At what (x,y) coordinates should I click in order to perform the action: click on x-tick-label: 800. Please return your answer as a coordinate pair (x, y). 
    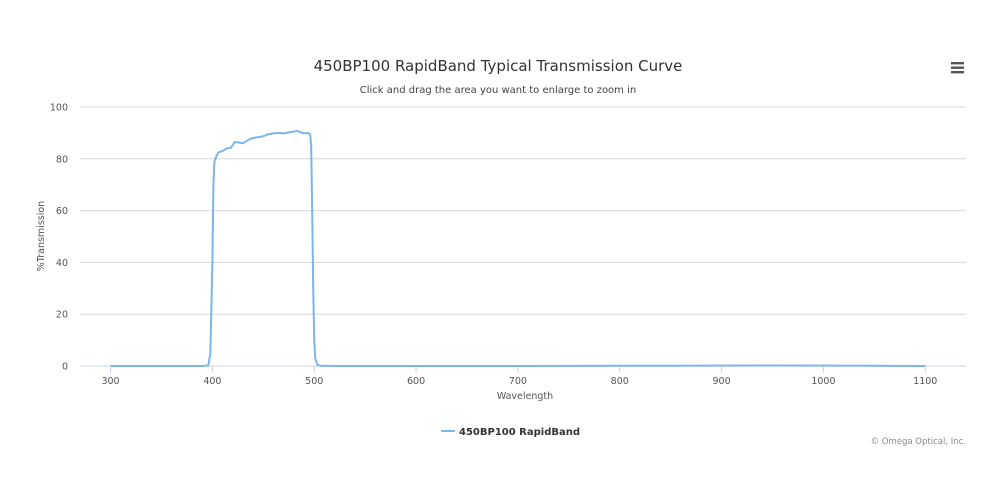
    Looking at the image, I should click on (620, 381).